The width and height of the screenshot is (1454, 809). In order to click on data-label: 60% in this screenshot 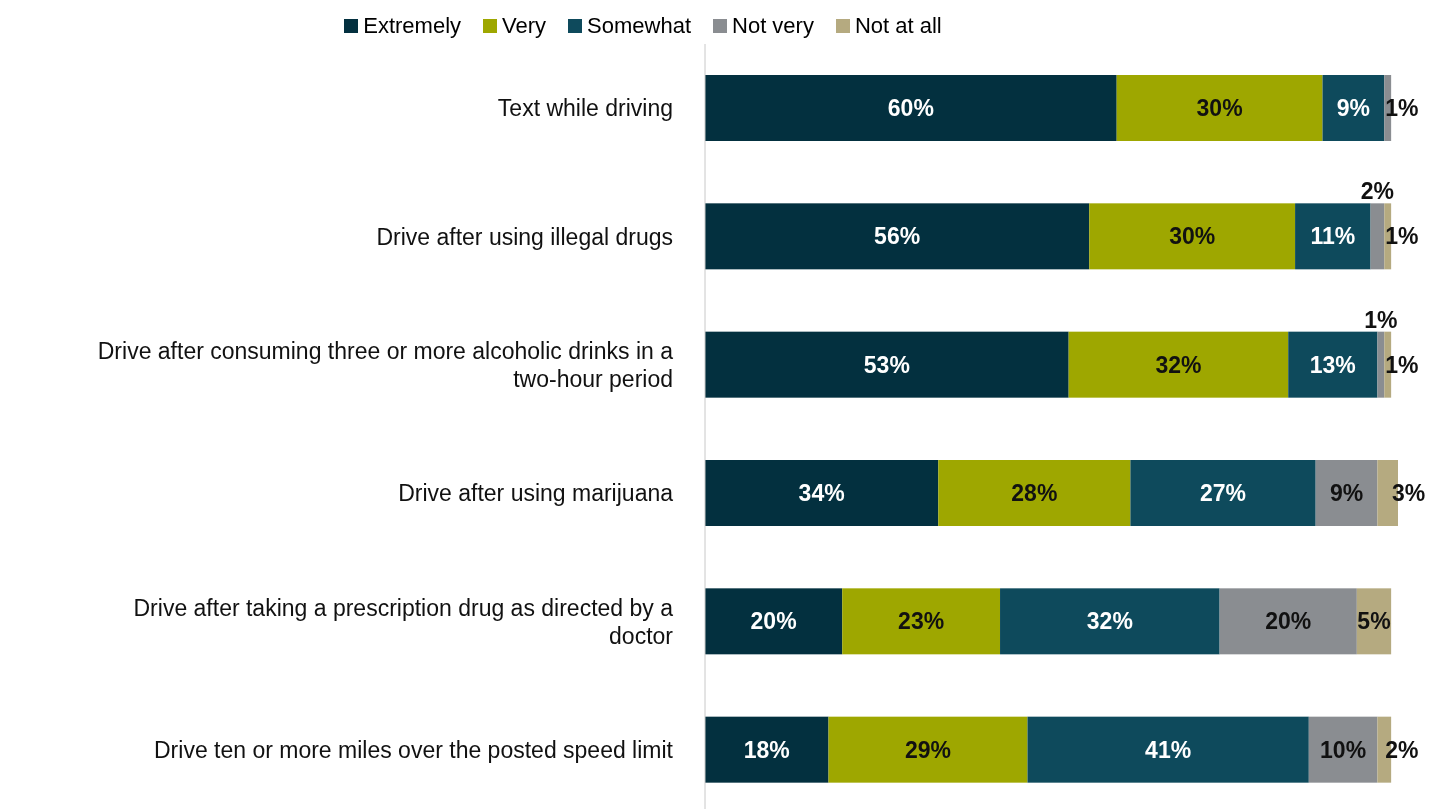, I will do `click(910, 108)`.